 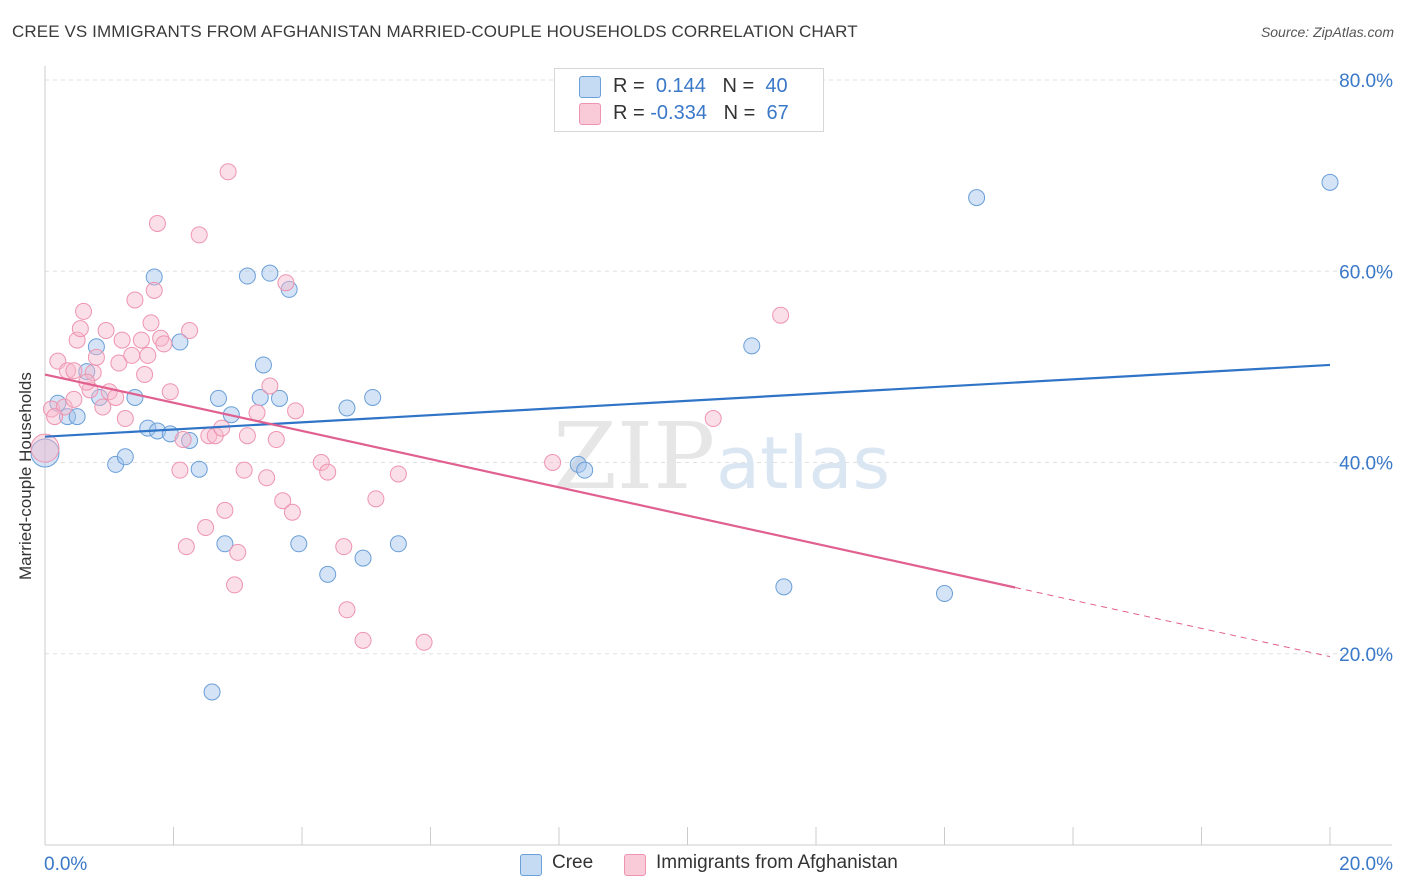 I want to click on y-tick-label-1: 40.0%, so click(x=1366, y=464).